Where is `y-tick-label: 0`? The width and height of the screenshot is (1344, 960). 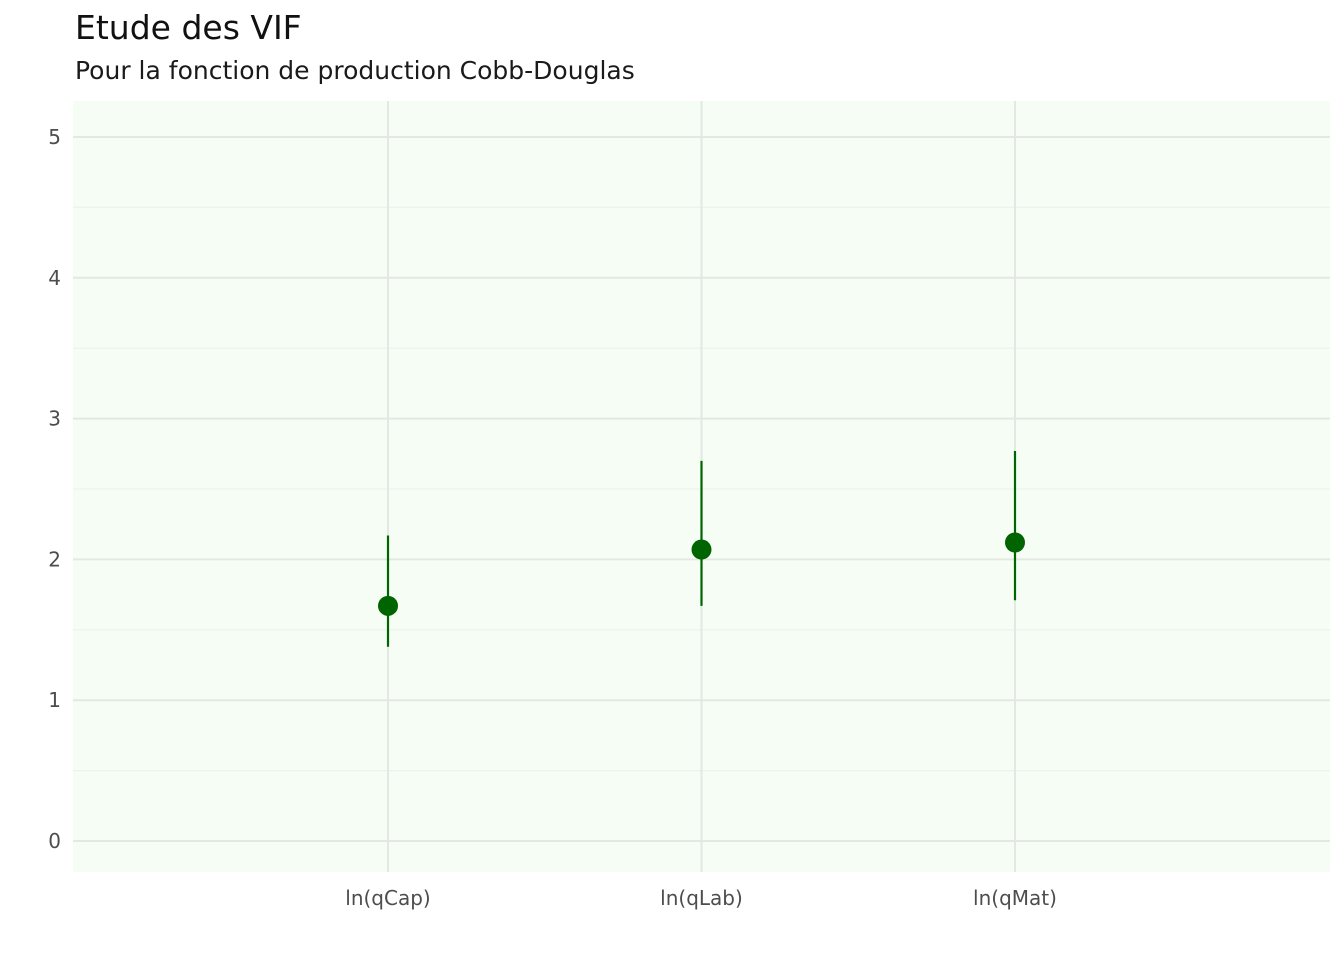
y-tick-label: 0 is located at coordinates (54, 841).